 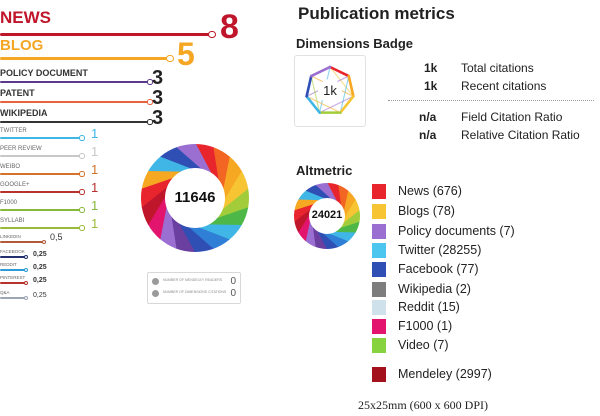 What do you see at coordinates (504, 86) in the screenshot?
I see `metric-label: Recent citations` at bounding box center [504, 86].